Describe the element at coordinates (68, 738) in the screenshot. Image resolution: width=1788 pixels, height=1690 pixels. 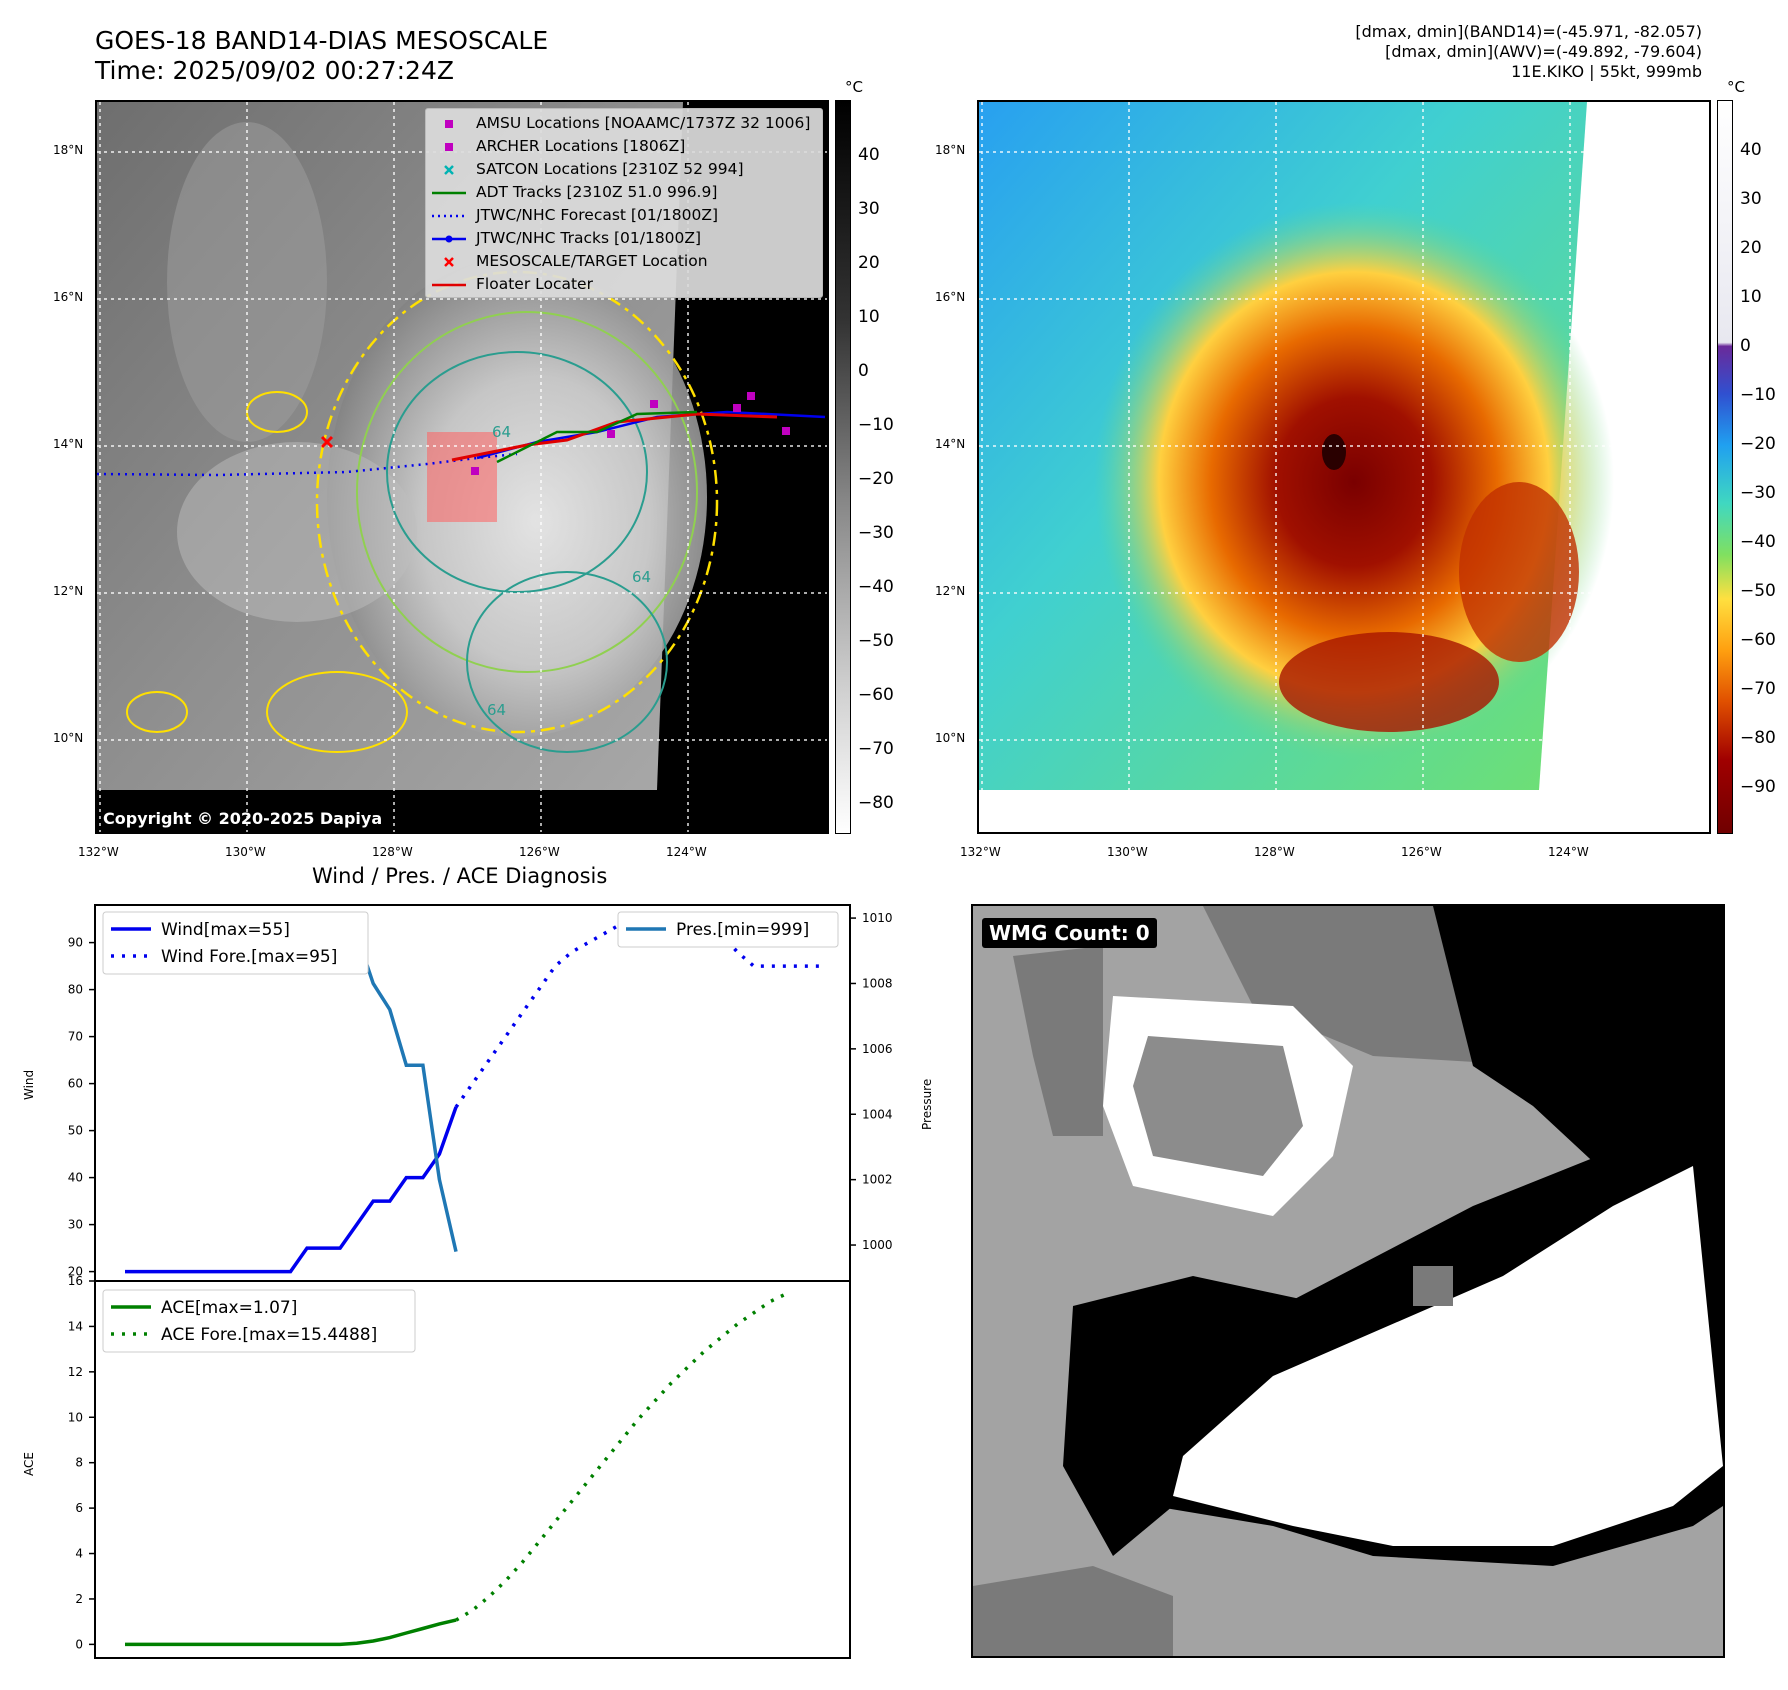
I see `ir-lat-label: 10°N` at that location.